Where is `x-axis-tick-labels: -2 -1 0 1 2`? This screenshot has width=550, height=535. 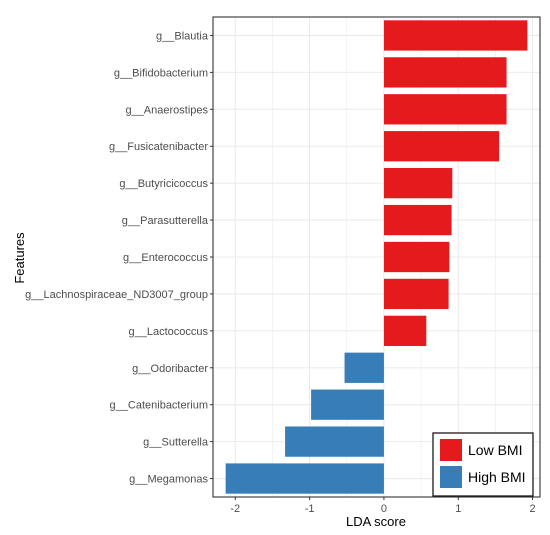 x-axis-tick-labels: -2 -1 0 1 2 is located at coordinates (383, 506).